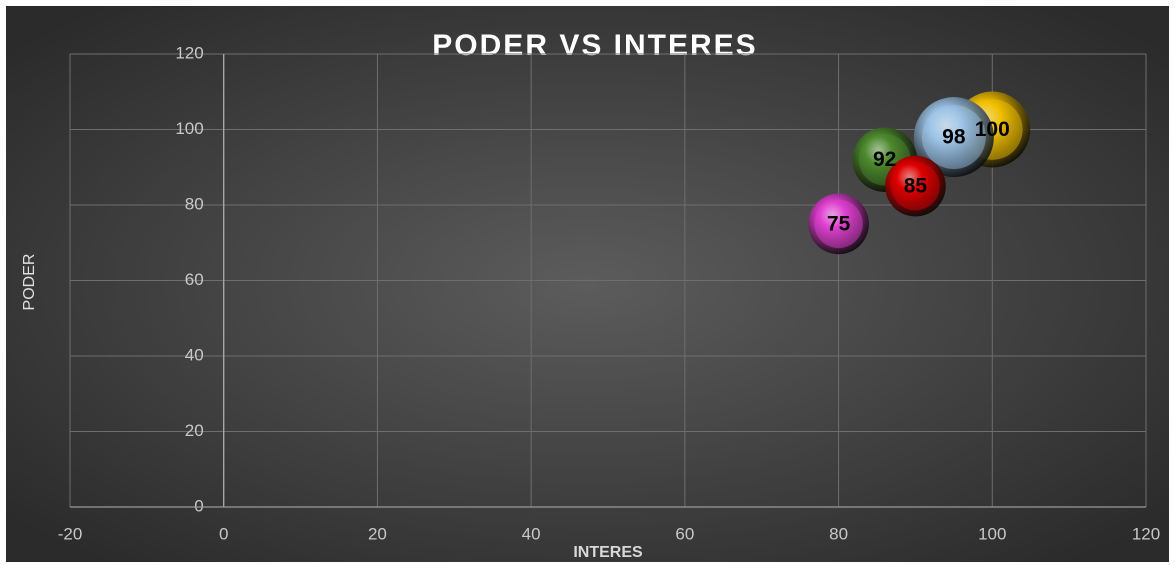 The height and width of the screenshot is (565, 1175). Describe the element at coordinates (189, 52) in the screenshot. I see `y-tick-label: 120` at that location.